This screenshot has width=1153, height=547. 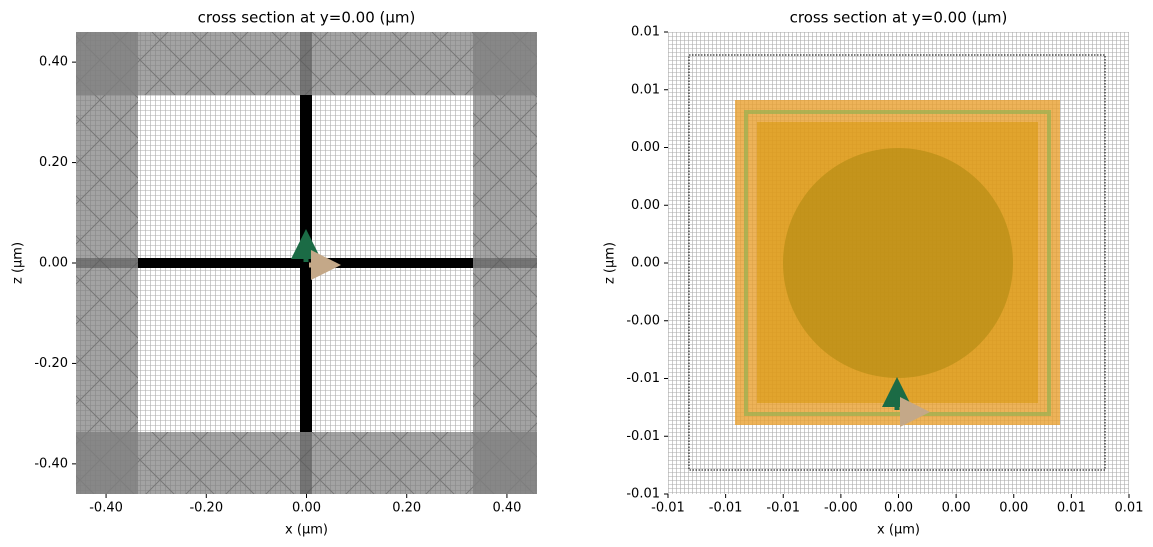 I want to click on y-tick-label: -0.20, so click(x=51, y=363).